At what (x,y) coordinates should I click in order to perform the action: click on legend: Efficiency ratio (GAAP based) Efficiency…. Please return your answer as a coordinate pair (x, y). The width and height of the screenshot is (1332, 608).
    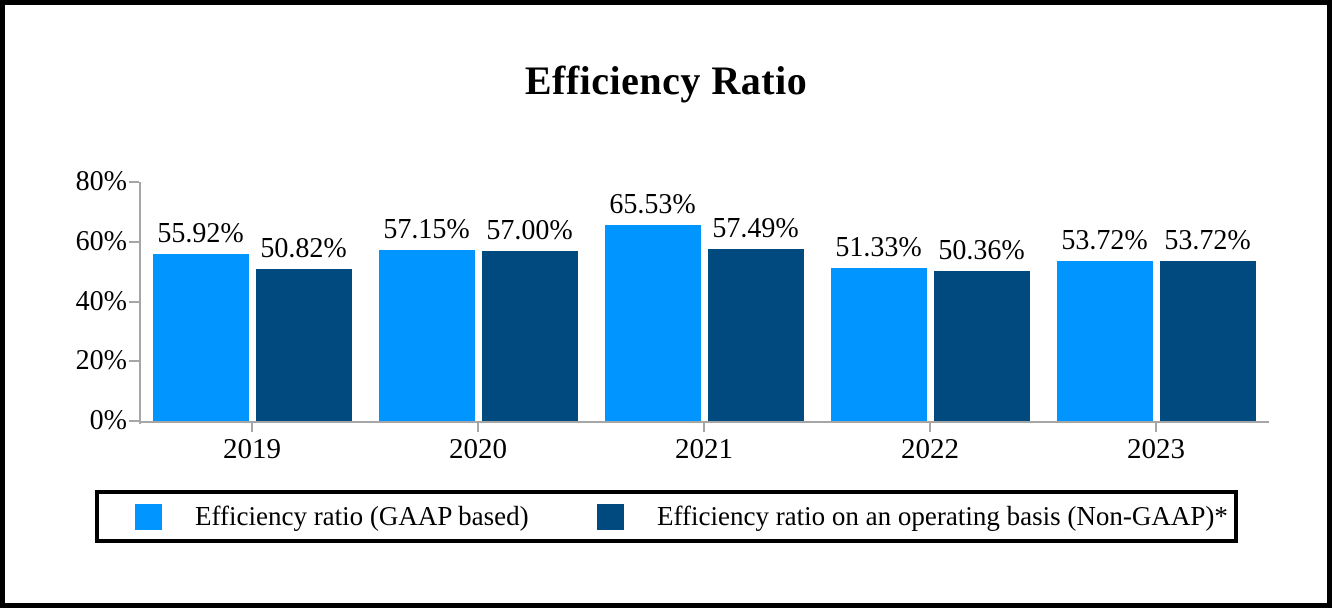
    Looking at the image, I should click on (666, 516).